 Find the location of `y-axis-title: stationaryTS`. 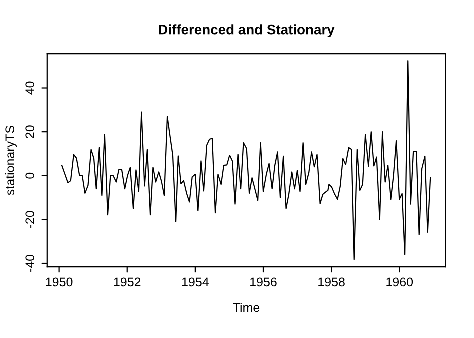

y-axis-title: stationaryTS is located at coordinates (11, 161).